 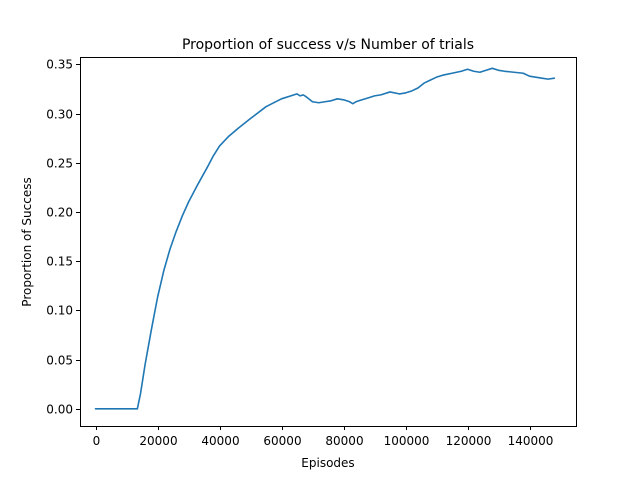 What do you see at coordinates (59, 164) in the screenshot?
I see `y-tick-label: 0.25` at bounding box center [59, 164].